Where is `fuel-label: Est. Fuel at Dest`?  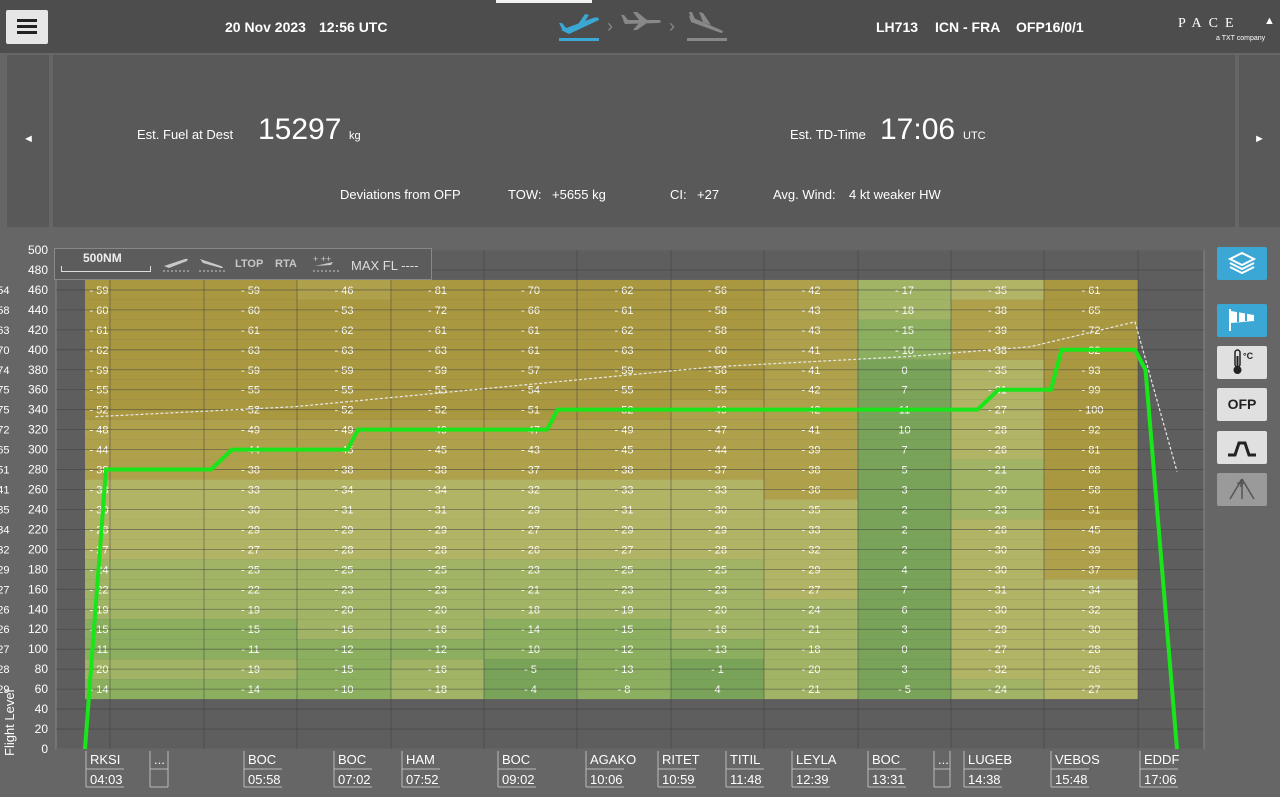 fuel-label: Est. Fuel at Dest is located at coordinates (185, 134).